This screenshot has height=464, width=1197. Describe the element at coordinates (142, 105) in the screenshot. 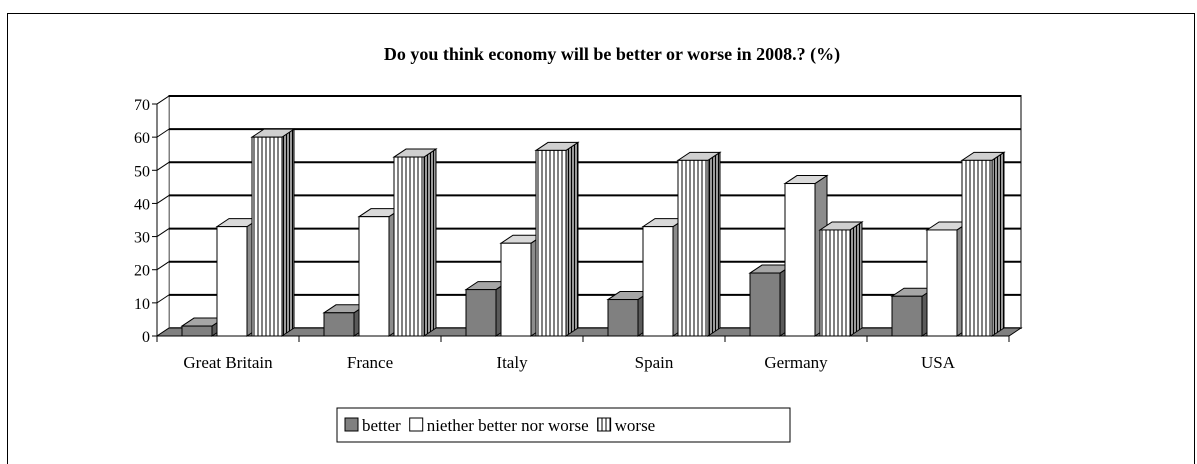

I see `y-tick-label: 70` at that location.